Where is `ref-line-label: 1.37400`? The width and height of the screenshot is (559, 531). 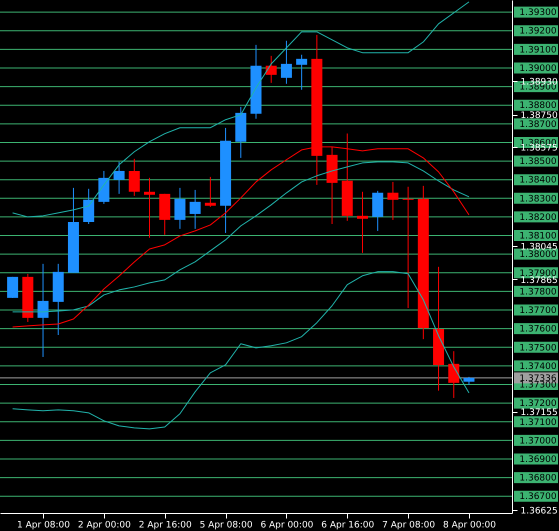
ref-line-label: 1.37400 is located at coordinates (538, 367).